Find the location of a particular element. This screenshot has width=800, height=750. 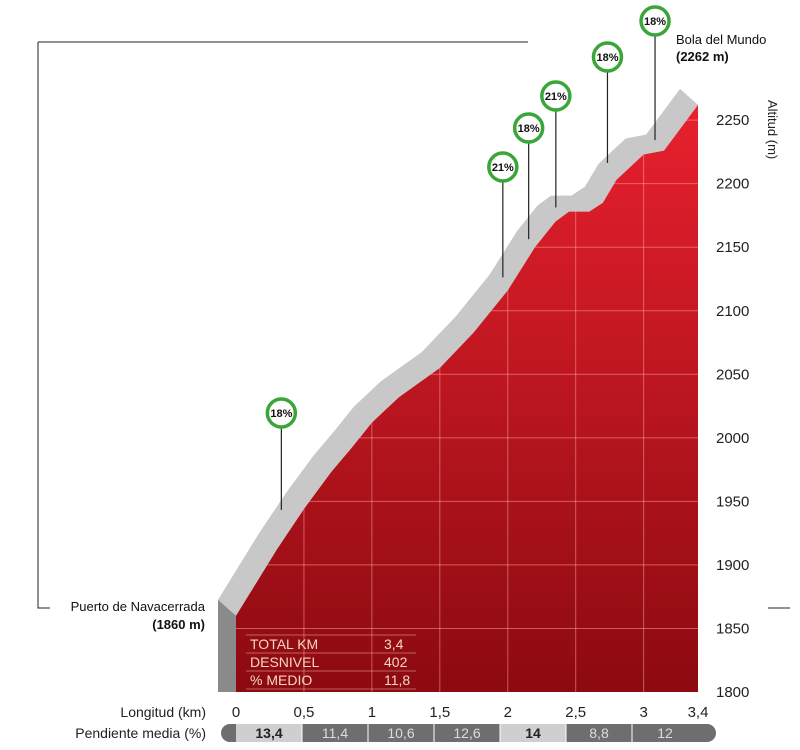

gradient-segment-label: 13,4 is located at coordinates (268, 733).